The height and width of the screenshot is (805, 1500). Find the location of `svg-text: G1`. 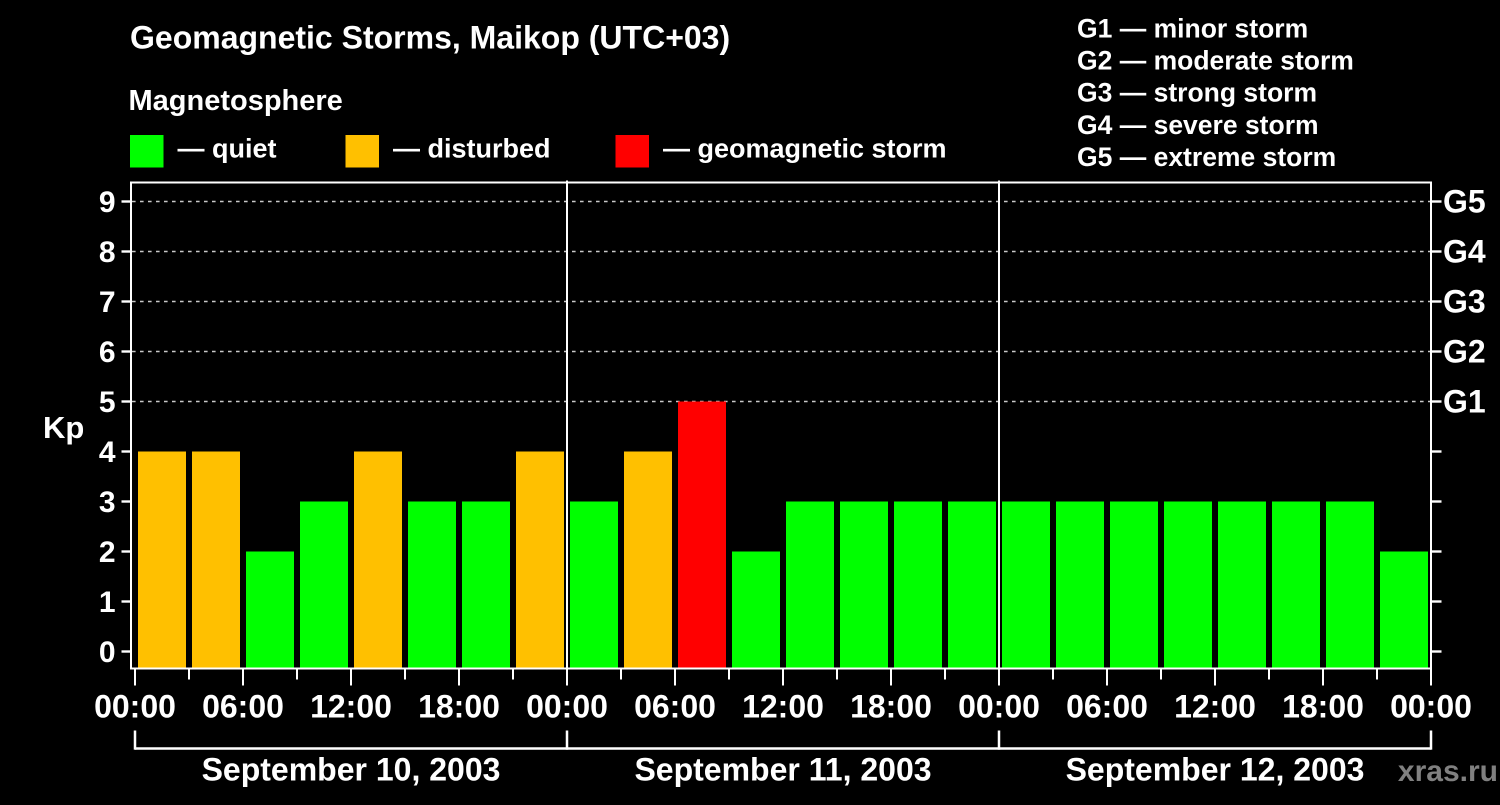

svg-text: G1 is located at coordinates (1464, 402).